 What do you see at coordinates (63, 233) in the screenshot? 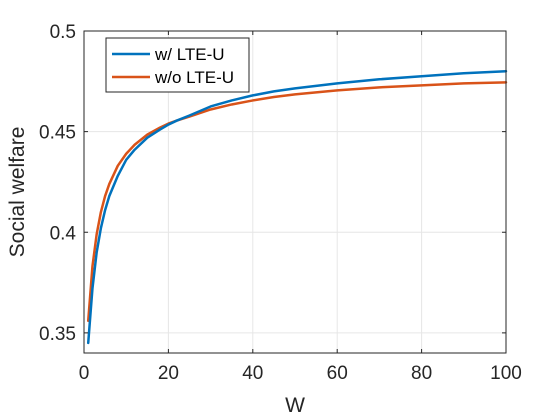
I see `y-tick-label: 0.4` at bounding box center [63, 233].